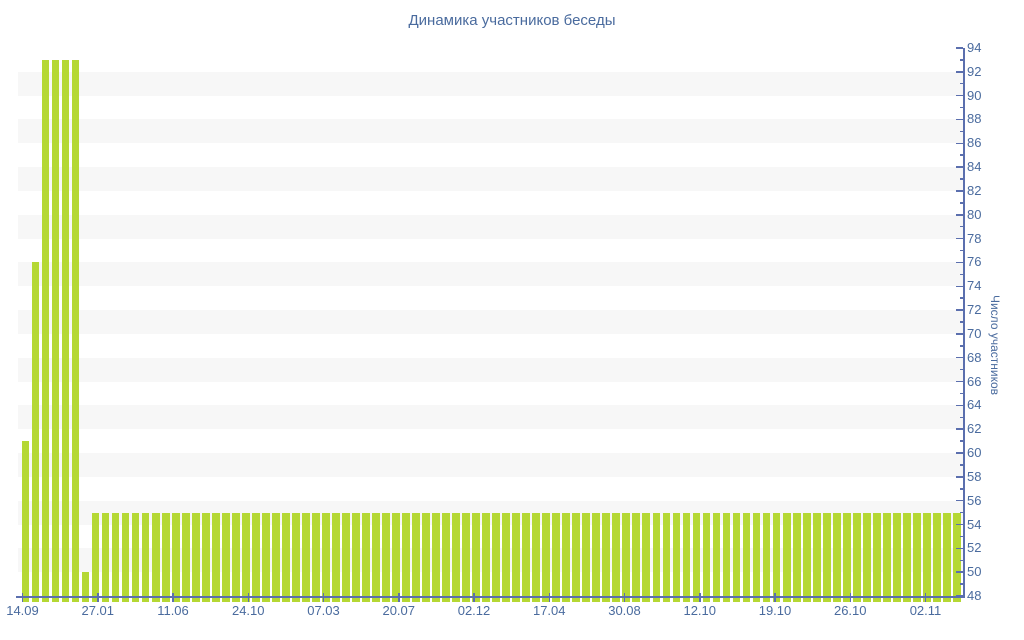  I want to click on y-tick-label: 52, so click(974, 548).